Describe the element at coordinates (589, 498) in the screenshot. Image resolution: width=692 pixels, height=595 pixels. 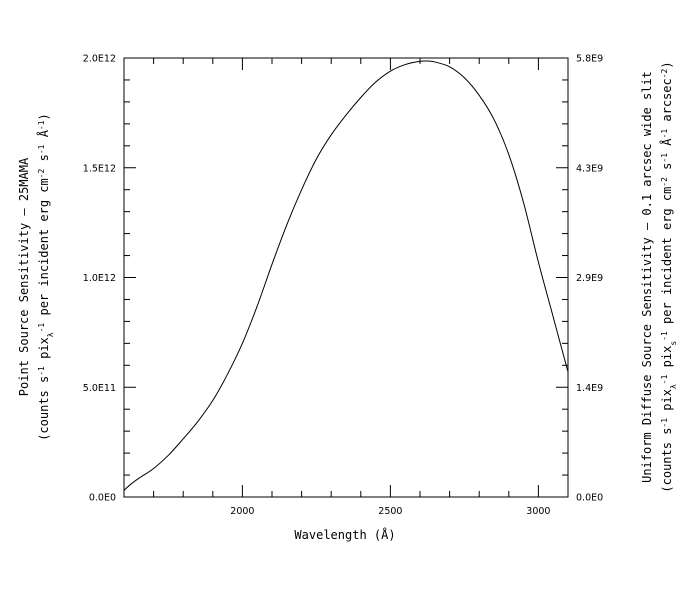
I see `y2-tick-label: 0.0E0` at that location.